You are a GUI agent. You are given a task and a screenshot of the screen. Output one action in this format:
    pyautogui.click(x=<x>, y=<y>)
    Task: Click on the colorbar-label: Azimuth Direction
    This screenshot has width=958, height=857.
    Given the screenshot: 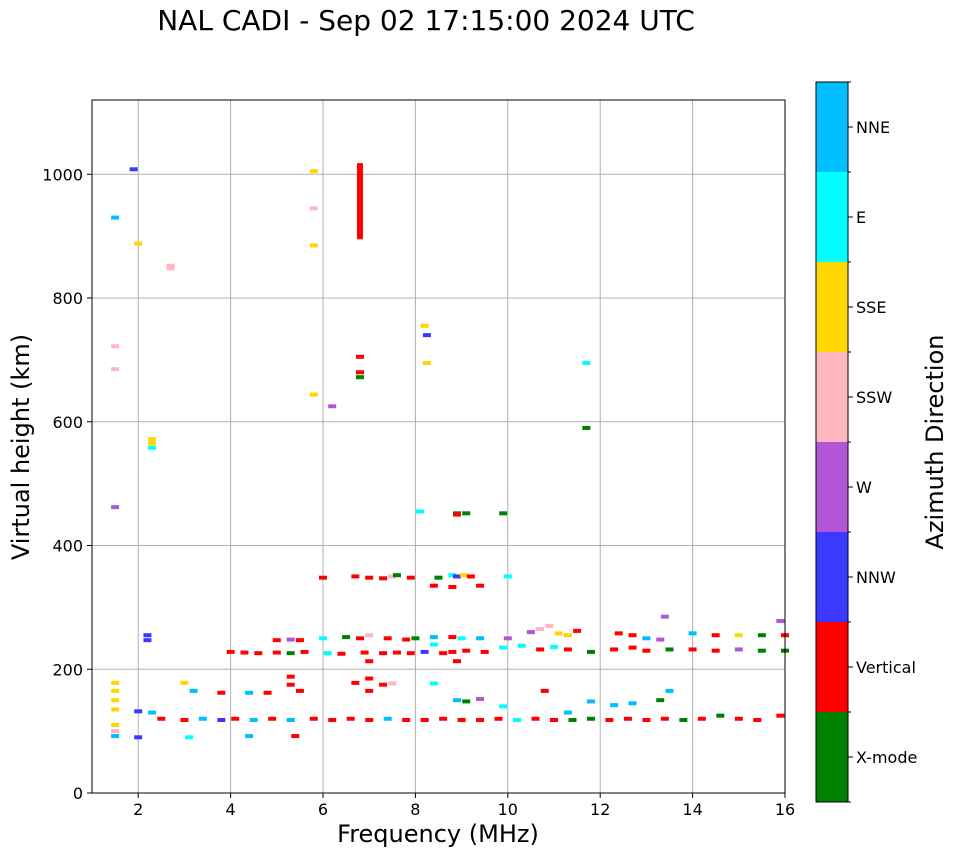 What is the action you would take?
    pyautogui.click(x=935, y=442)
    